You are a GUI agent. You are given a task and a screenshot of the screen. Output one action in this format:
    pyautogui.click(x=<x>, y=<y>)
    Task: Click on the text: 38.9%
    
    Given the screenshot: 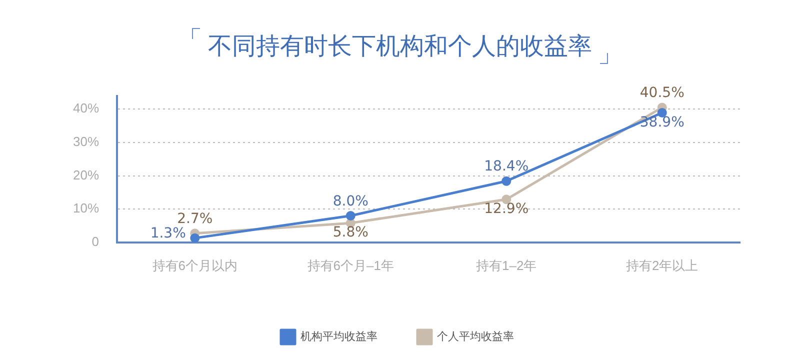 What is the action you would take?
    pyautogui.click(x=662, y=122)
    